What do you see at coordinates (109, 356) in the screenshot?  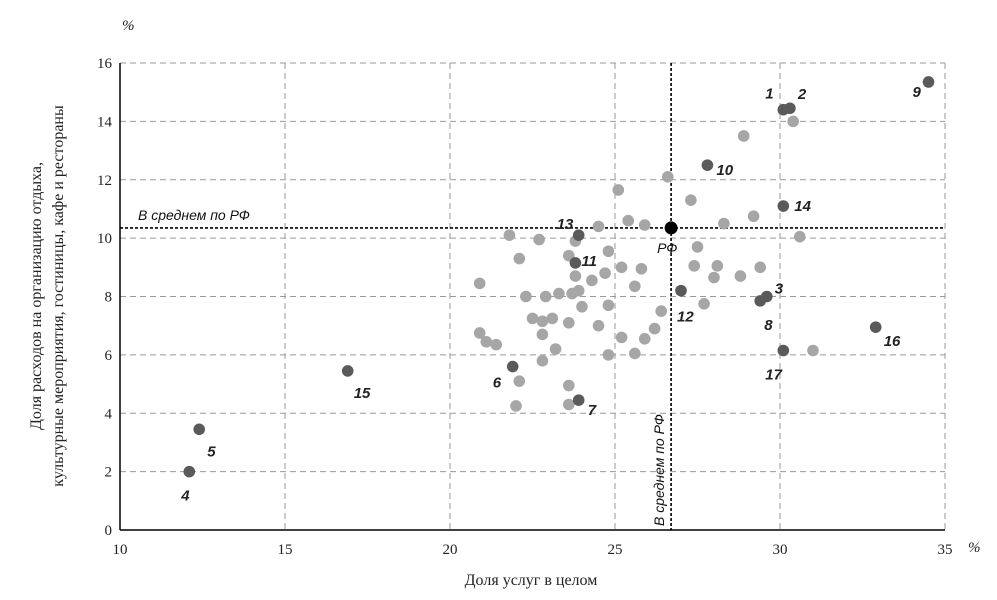 I see `y-tick-label-6: 6` at bounding box center [109, 356].